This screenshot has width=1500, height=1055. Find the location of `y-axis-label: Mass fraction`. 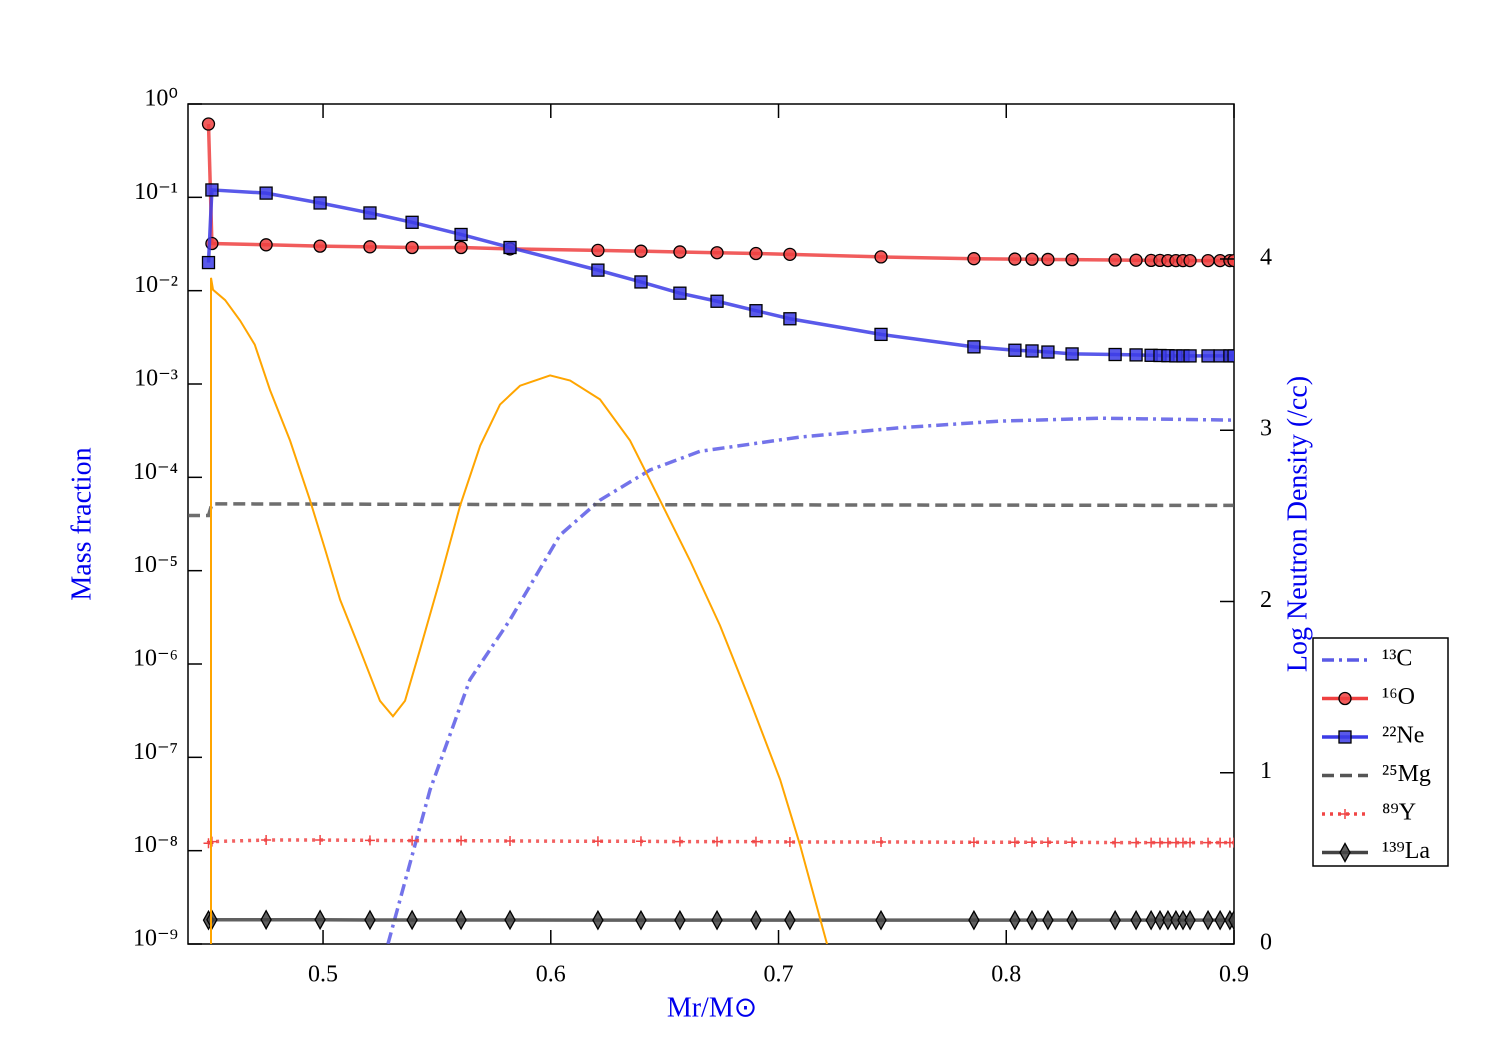

y-axis-label: Mass fraction is located at coordinates (81, 523).